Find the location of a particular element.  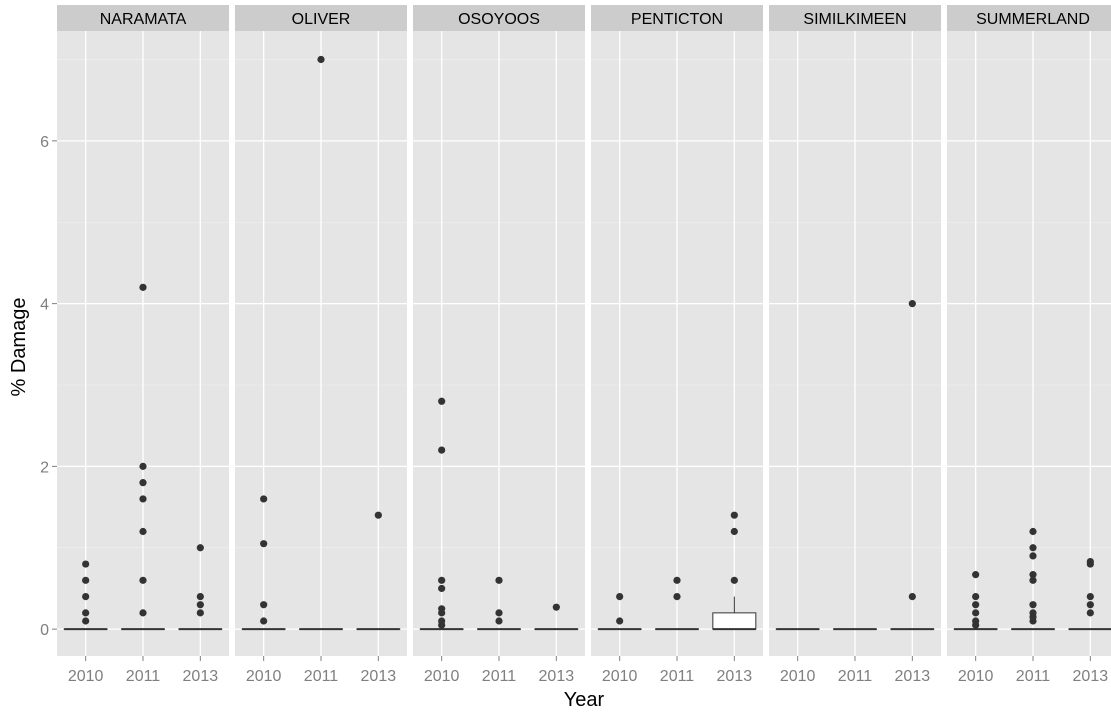

facet-panel-penticton: PENTICTON 2010 2011 2013 is located at coordinates (677, 345).